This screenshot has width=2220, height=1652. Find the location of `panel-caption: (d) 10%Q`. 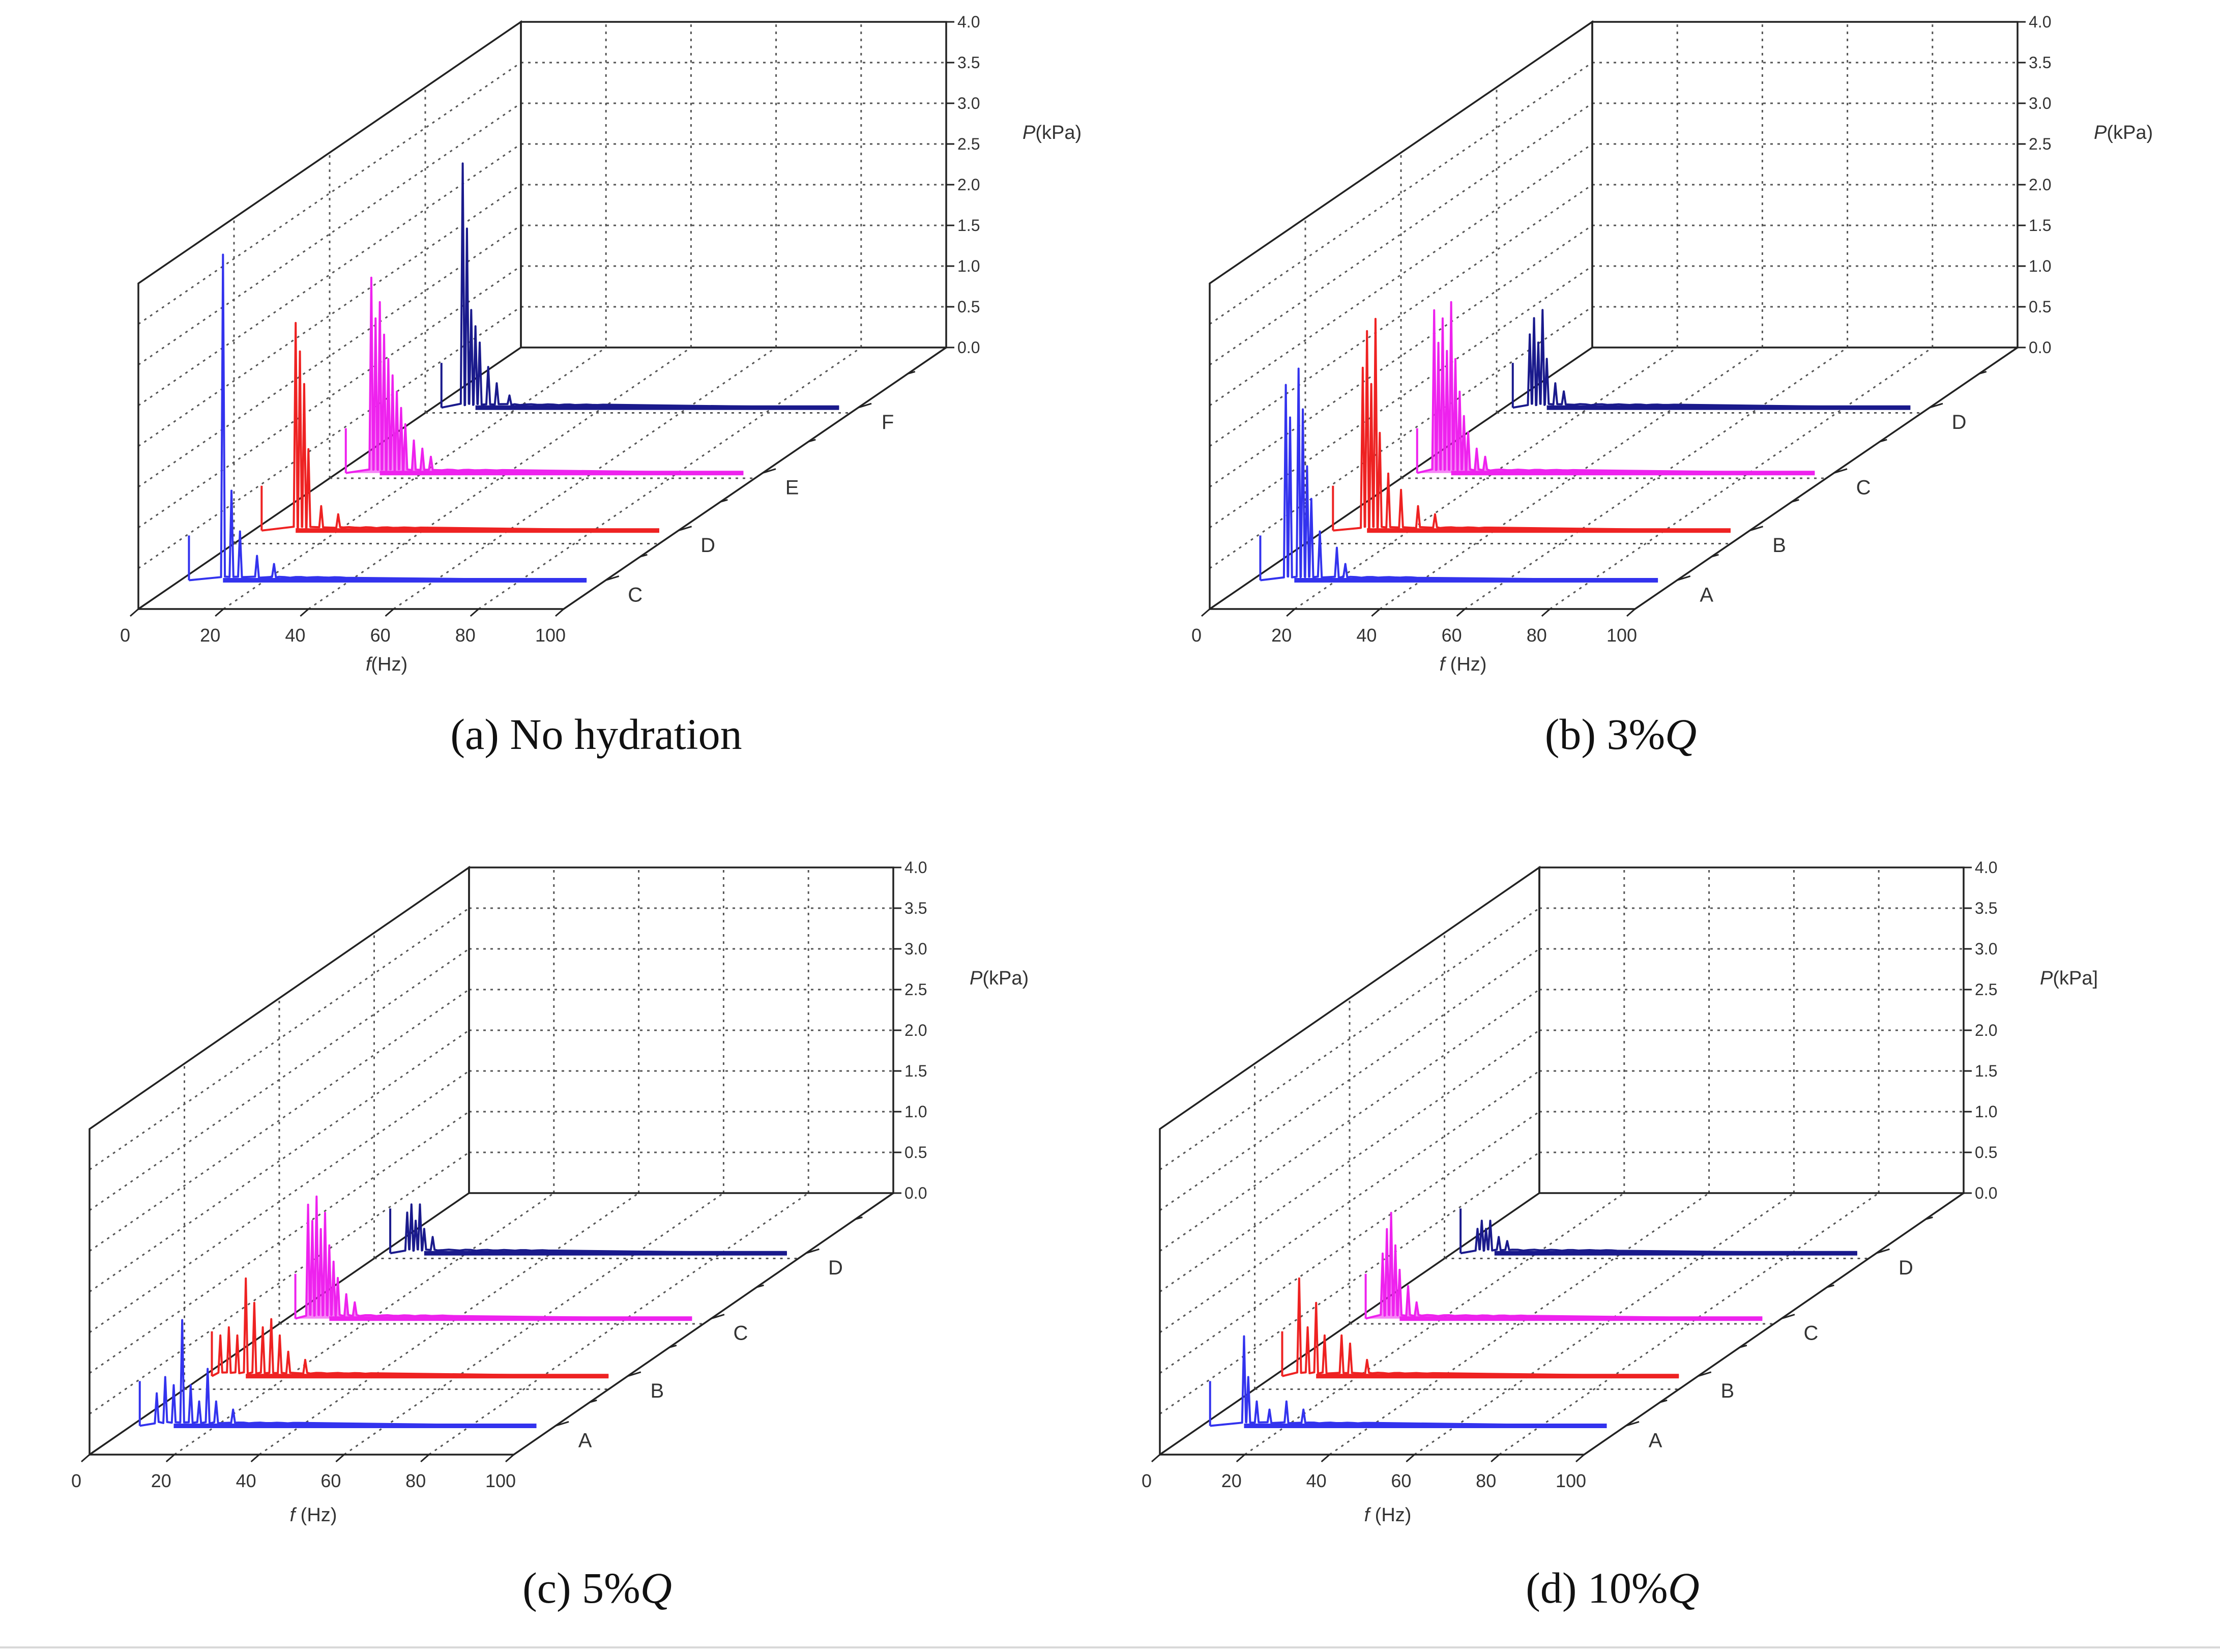

panel-caption: (d) 10%Q is located at coordinates (1613, 1587).